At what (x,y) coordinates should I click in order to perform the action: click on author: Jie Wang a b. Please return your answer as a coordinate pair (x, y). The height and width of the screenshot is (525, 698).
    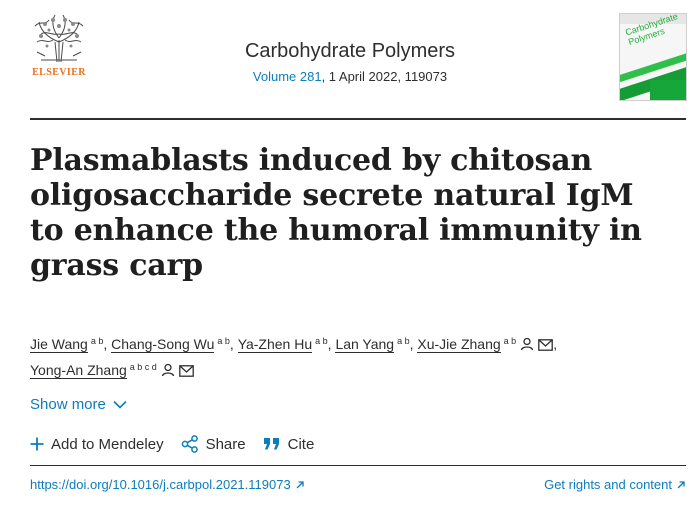
    Looking at the image, I should click on (66, 343).